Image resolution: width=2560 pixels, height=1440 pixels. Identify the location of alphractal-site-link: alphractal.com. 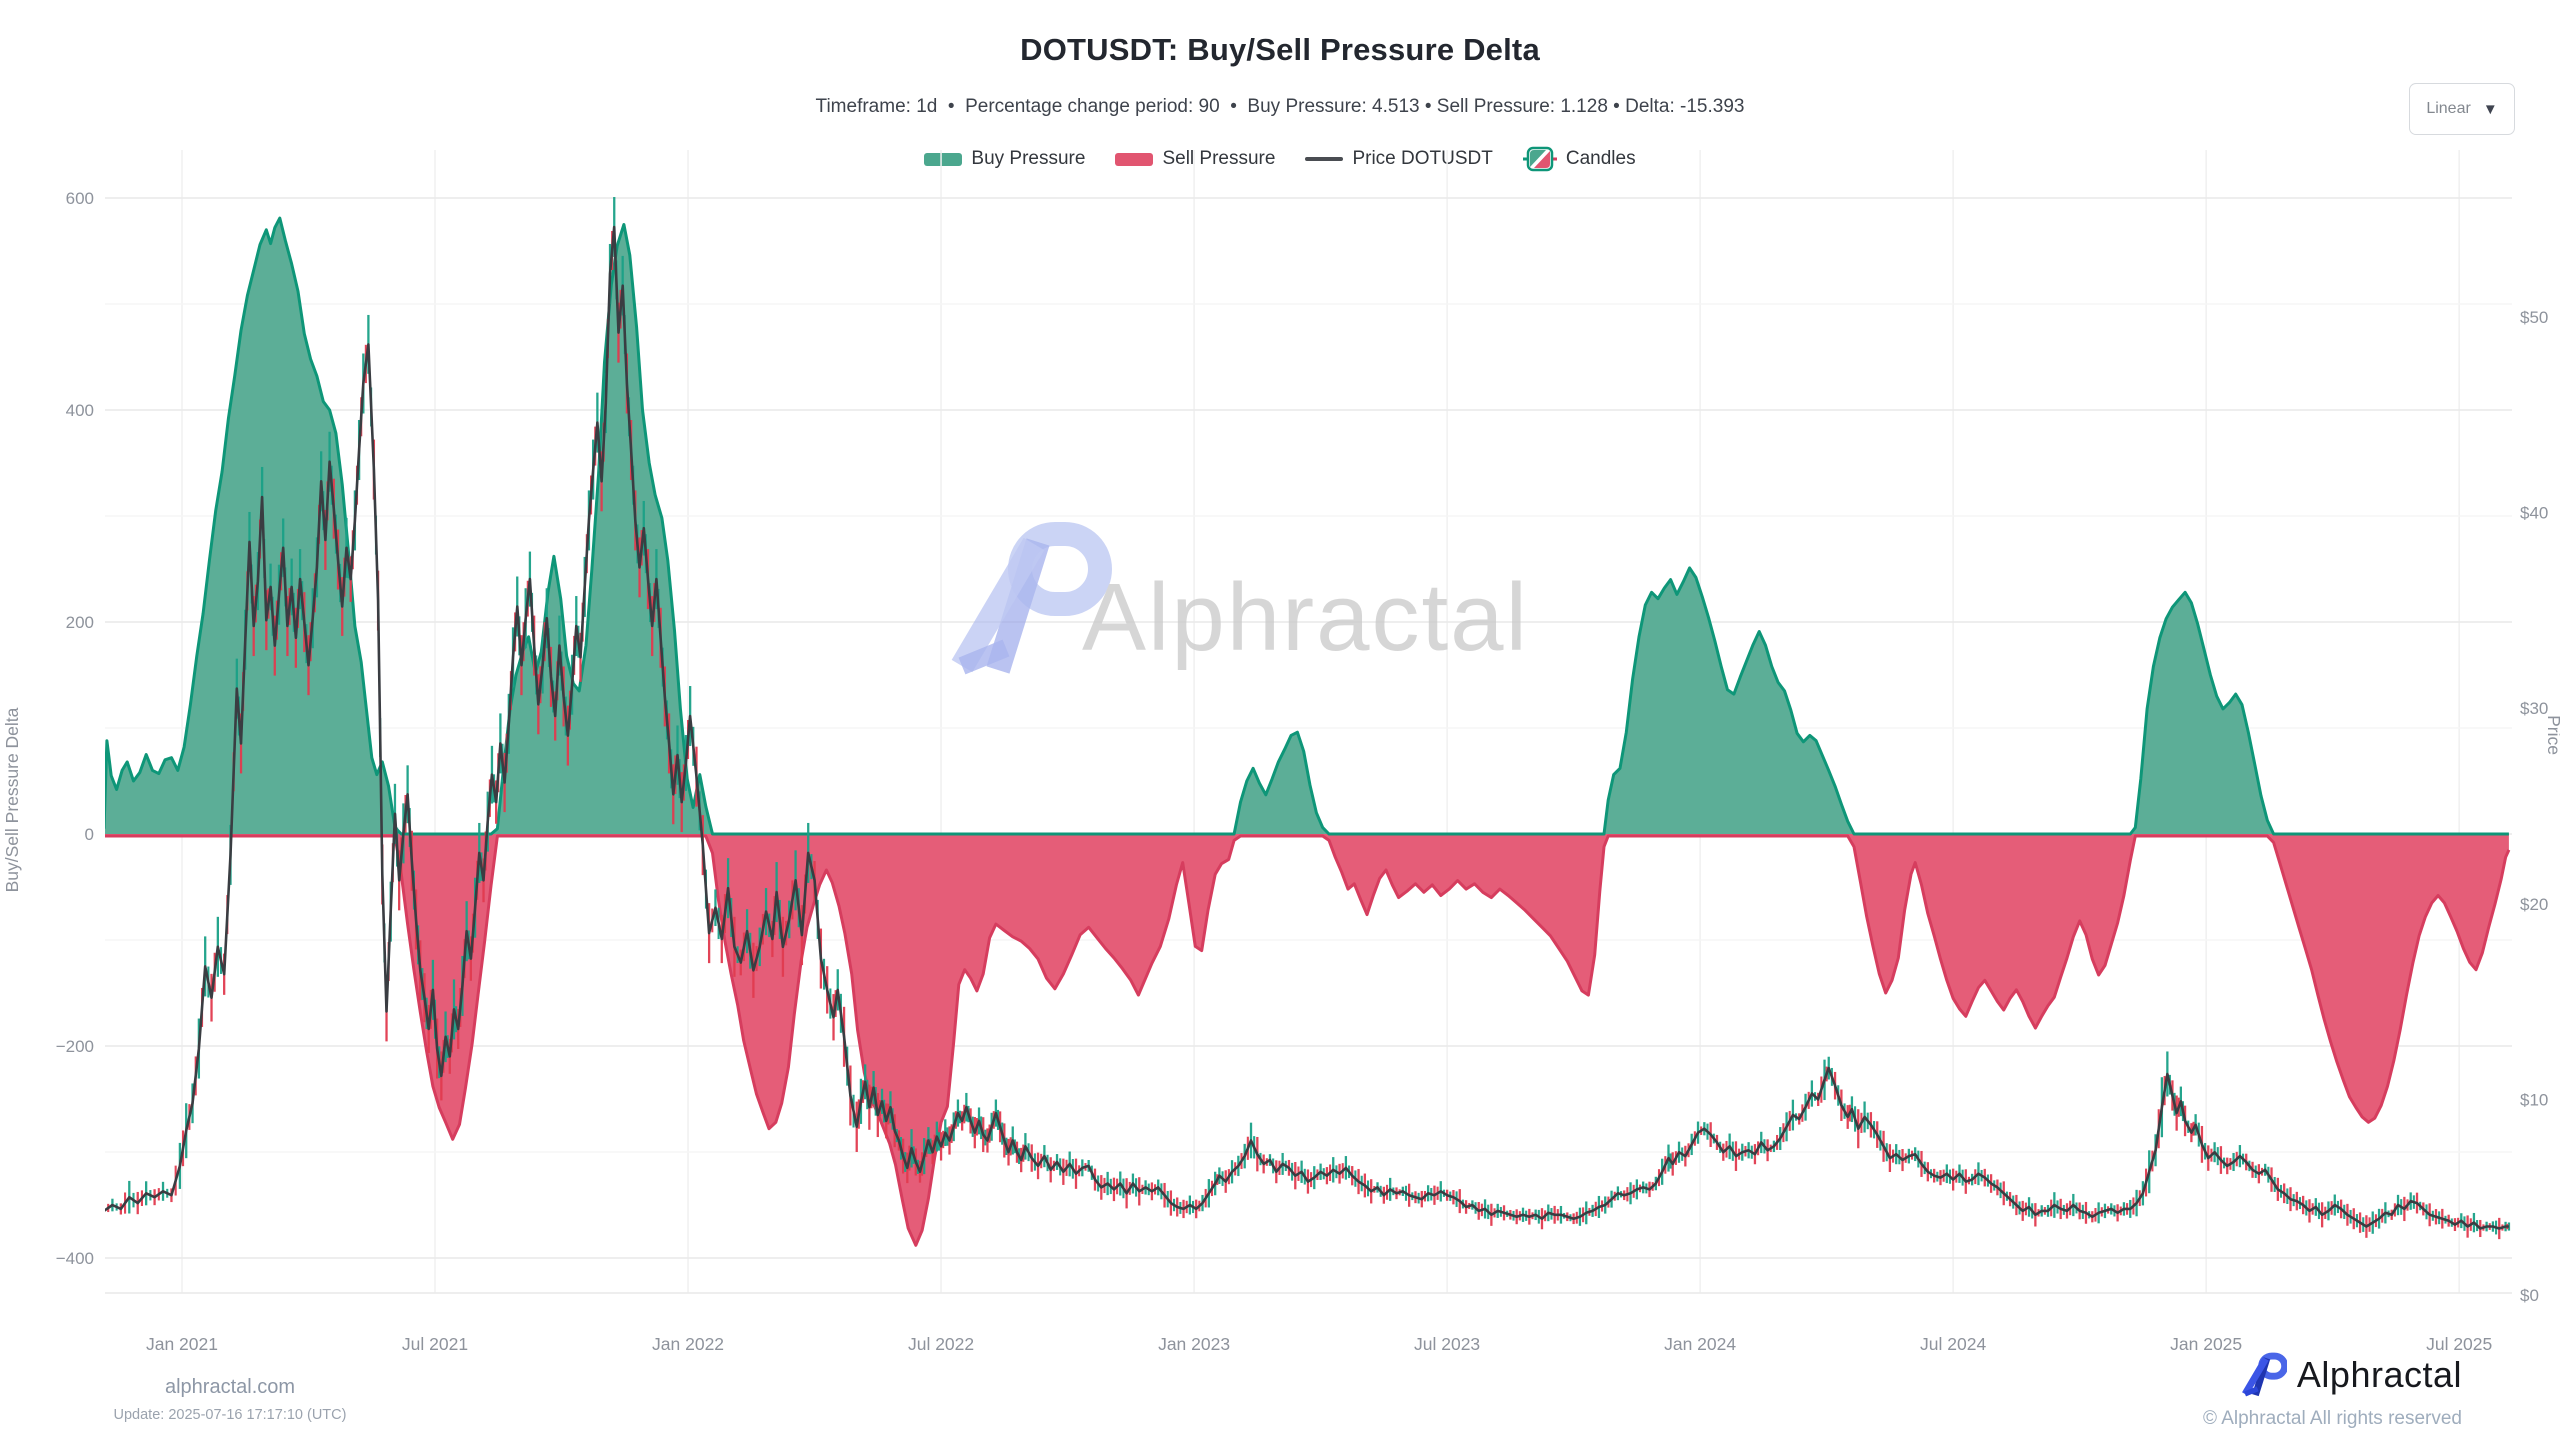
(230, 1387).